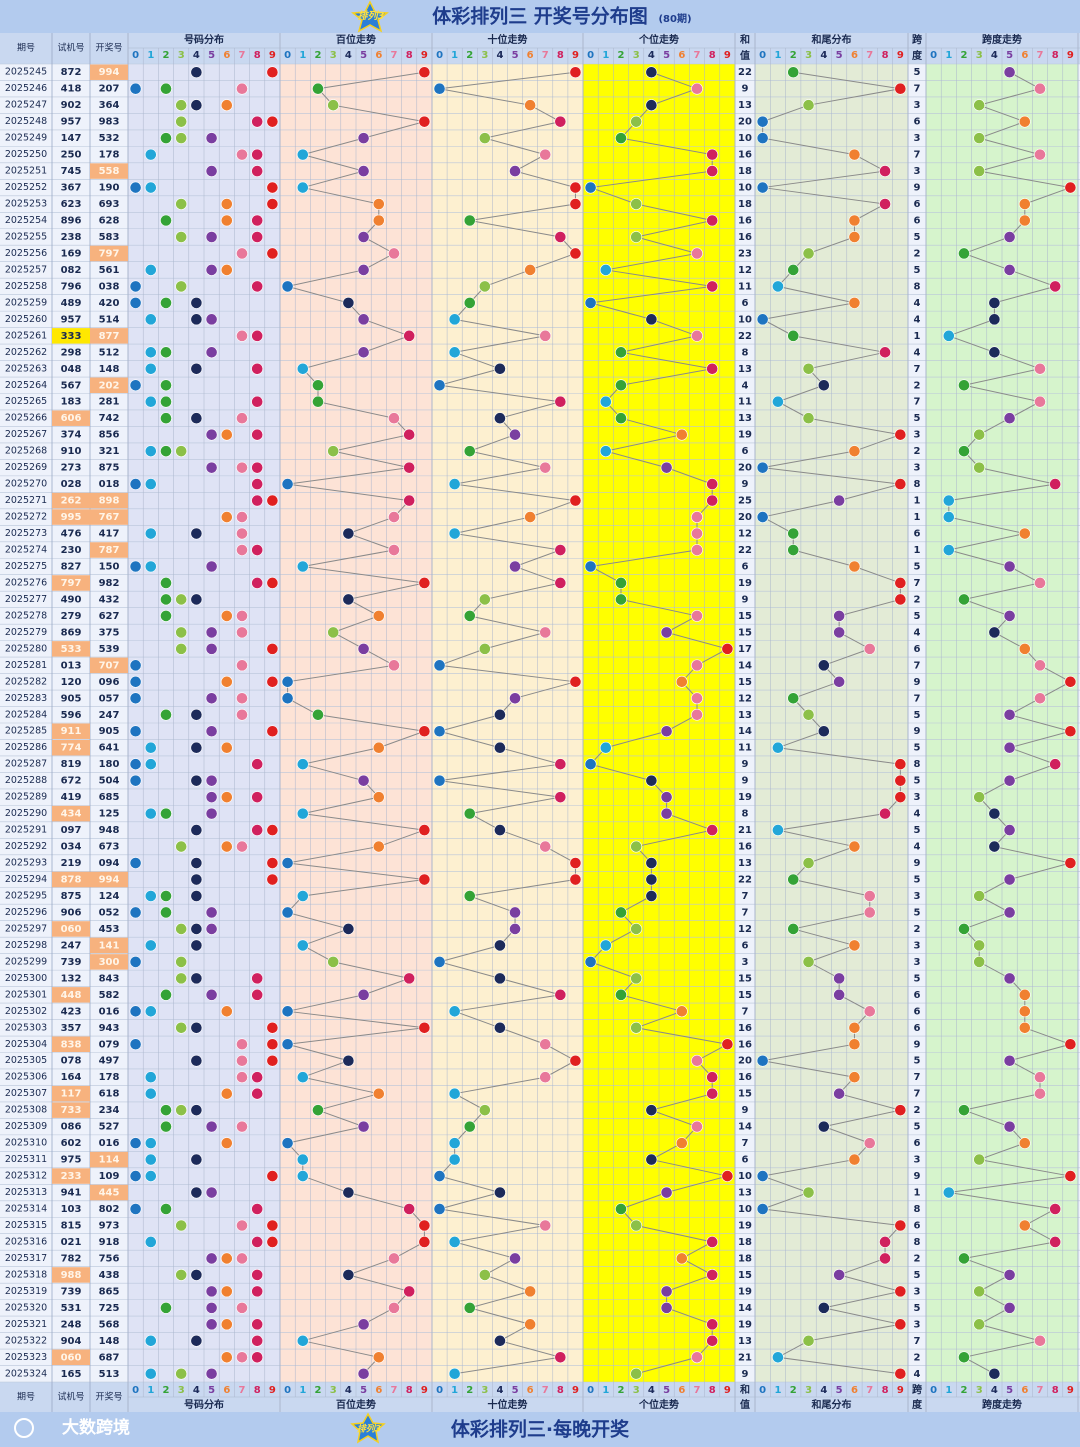 This screenshot has width=1080, height=1447. Describe the element at coordinates (26, 863) in the screenshot. I see `period: 2025293` at that location.